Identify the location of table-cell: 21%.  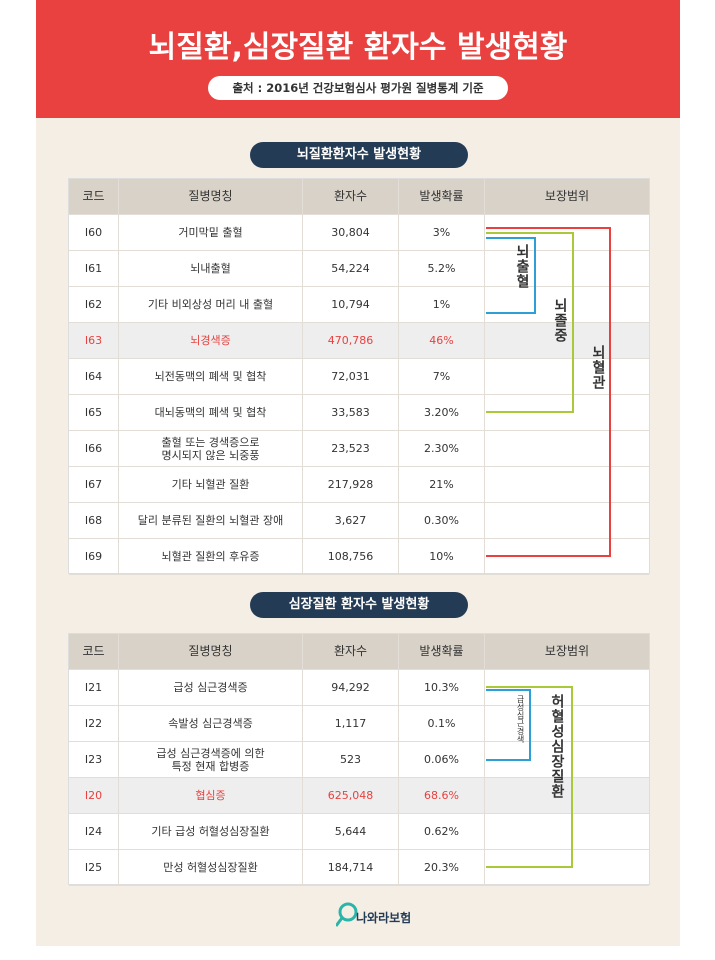
(442, 484).